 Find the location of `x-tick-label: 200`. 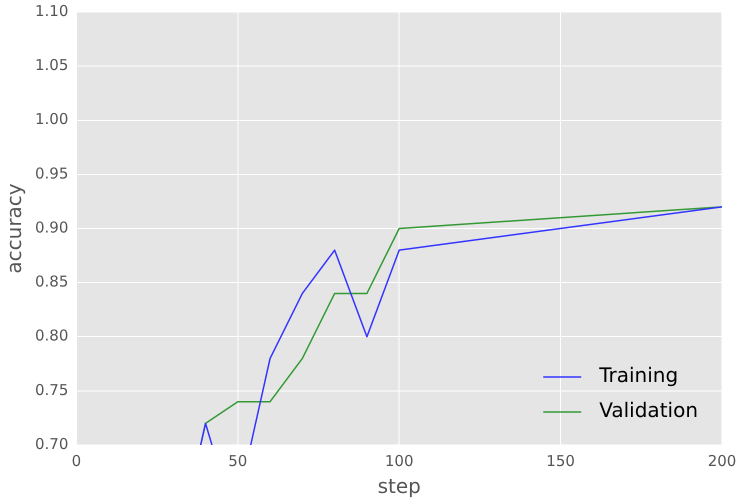

x-tick-label: 200 is located at coordinates (722, 461).